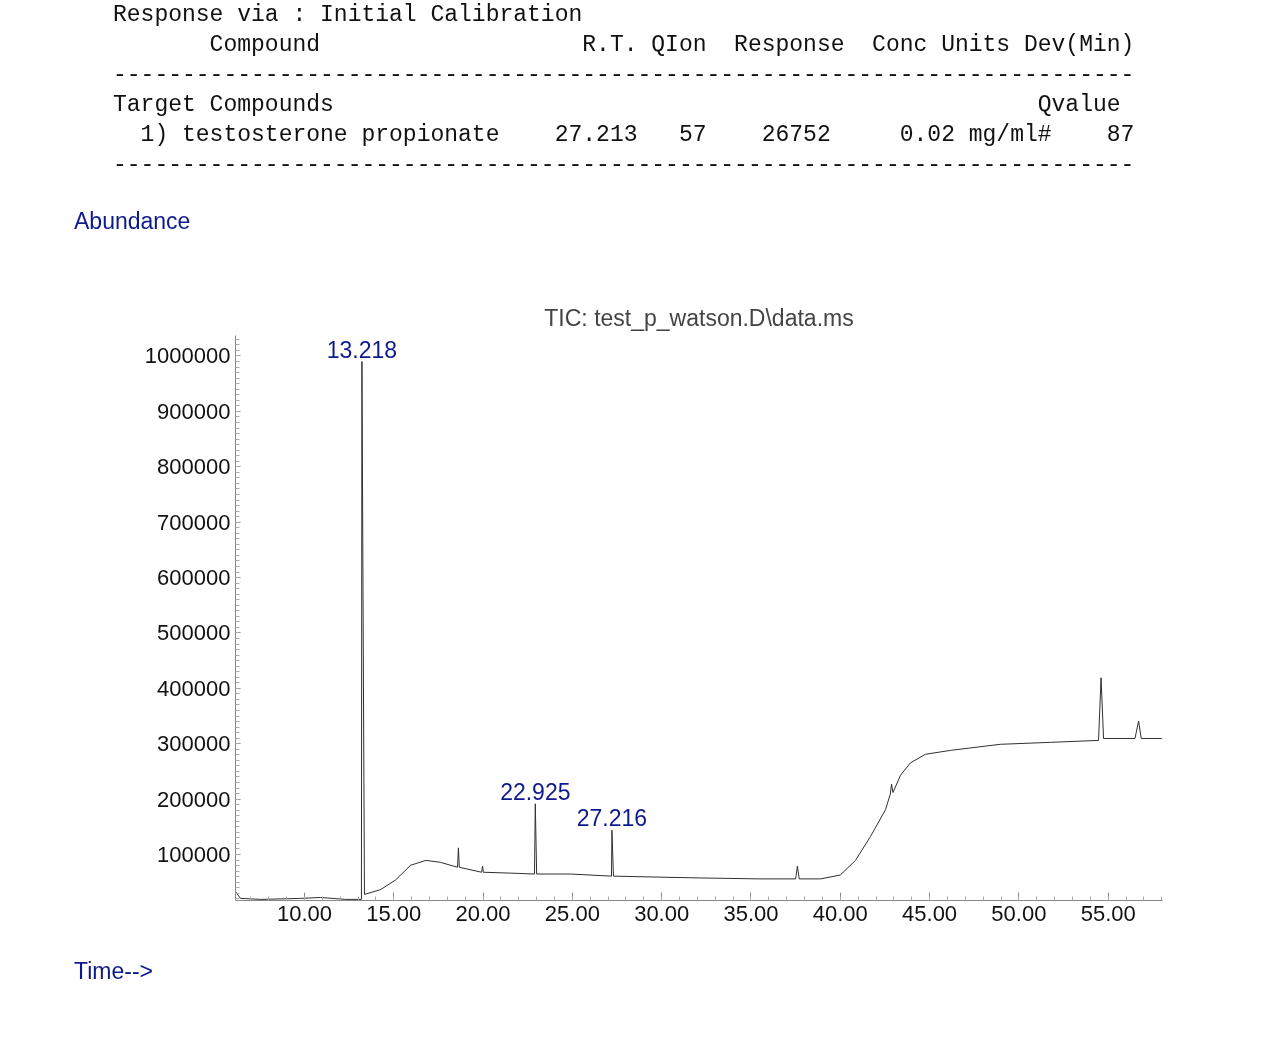 Image resolution: width=1268 pixels, height=1046 pixels. I want to click on x-tick-label: 10.00, so click(304, 913).